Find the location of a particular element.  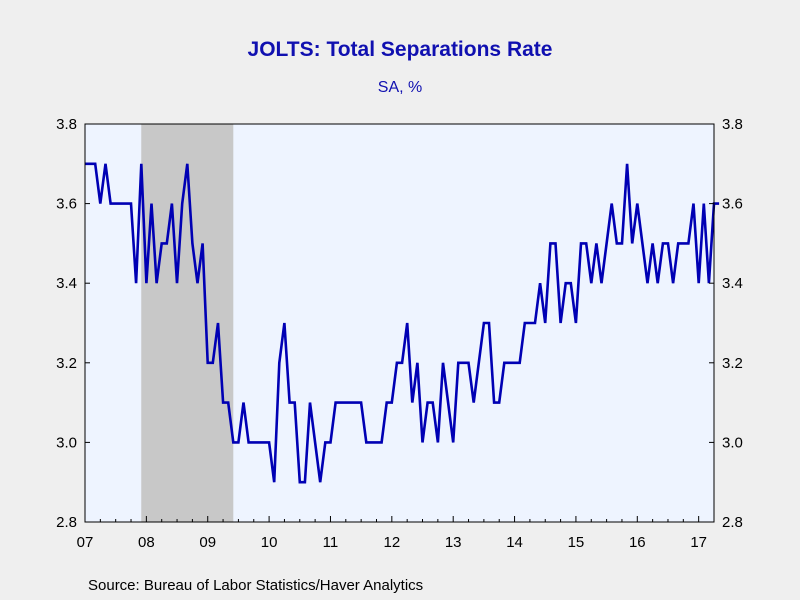

y-tick-label-right: 3.4 is located at coordinates (732, 283).